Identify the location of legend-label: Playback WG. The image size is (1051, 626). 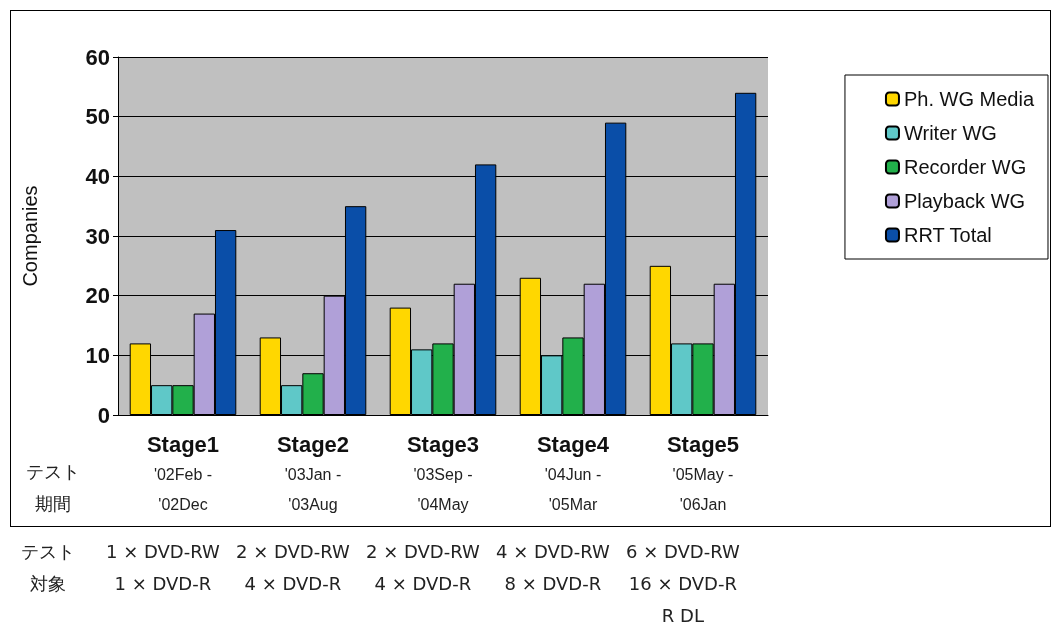
(964, 201).